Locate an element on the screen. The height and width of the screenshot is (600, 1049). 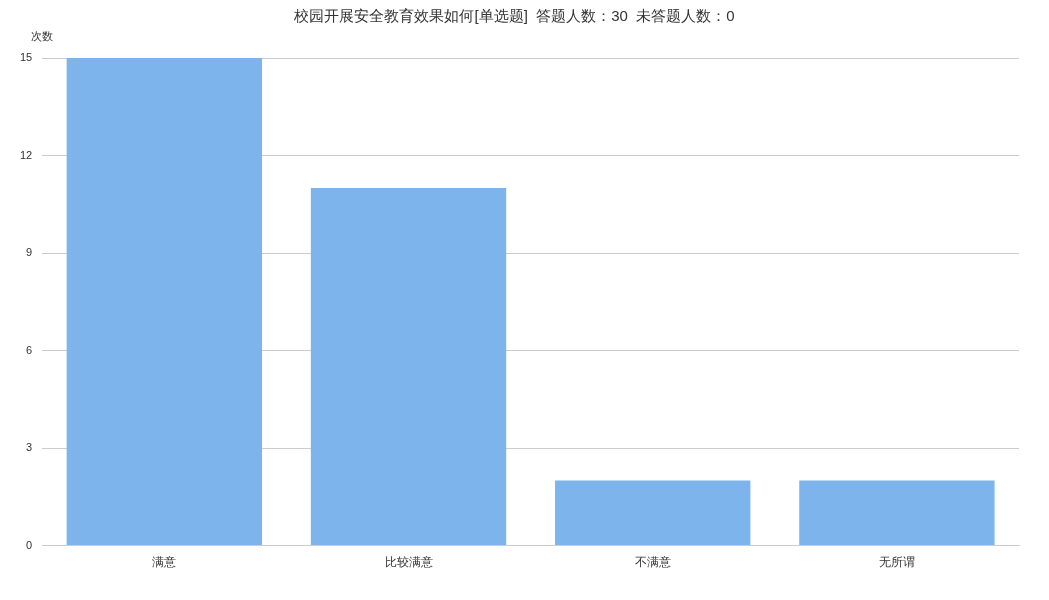
y-tick-label: 3 is located at coordinates (29, 447).